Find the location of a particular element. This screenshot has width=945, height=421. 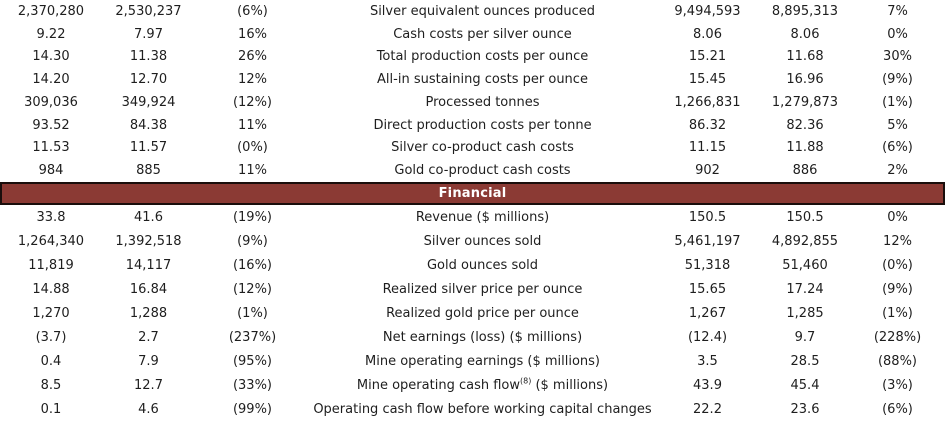

period-change-percent: (95%) is located at coordinates (252, 361).